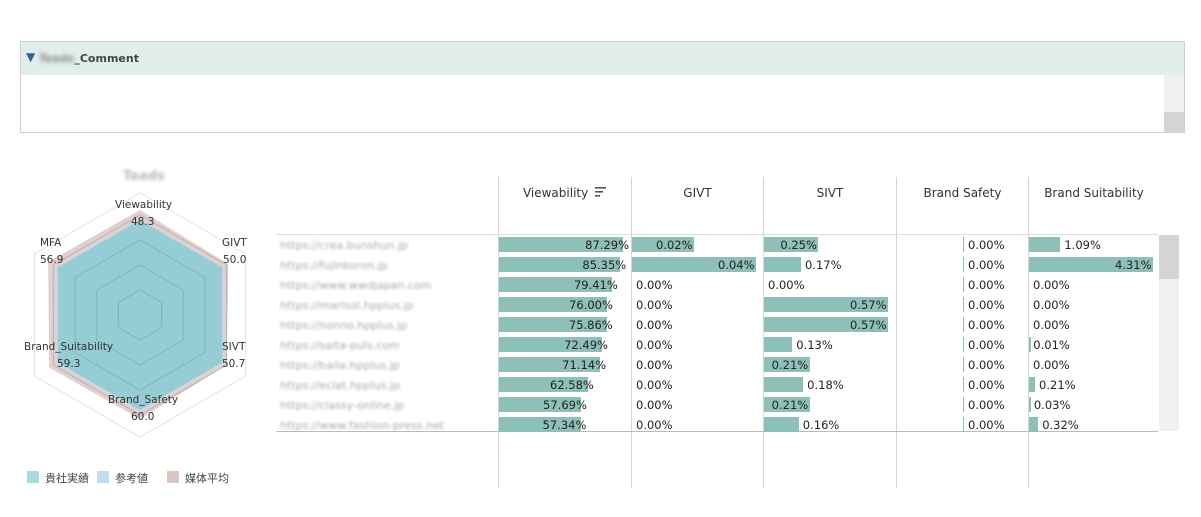 The width and height of the screenshot is (1201, 517). Describe the element at coordinates (356, 285) in the screenshot. I see `row-url: https://www.wwdjapan.com` at that location.